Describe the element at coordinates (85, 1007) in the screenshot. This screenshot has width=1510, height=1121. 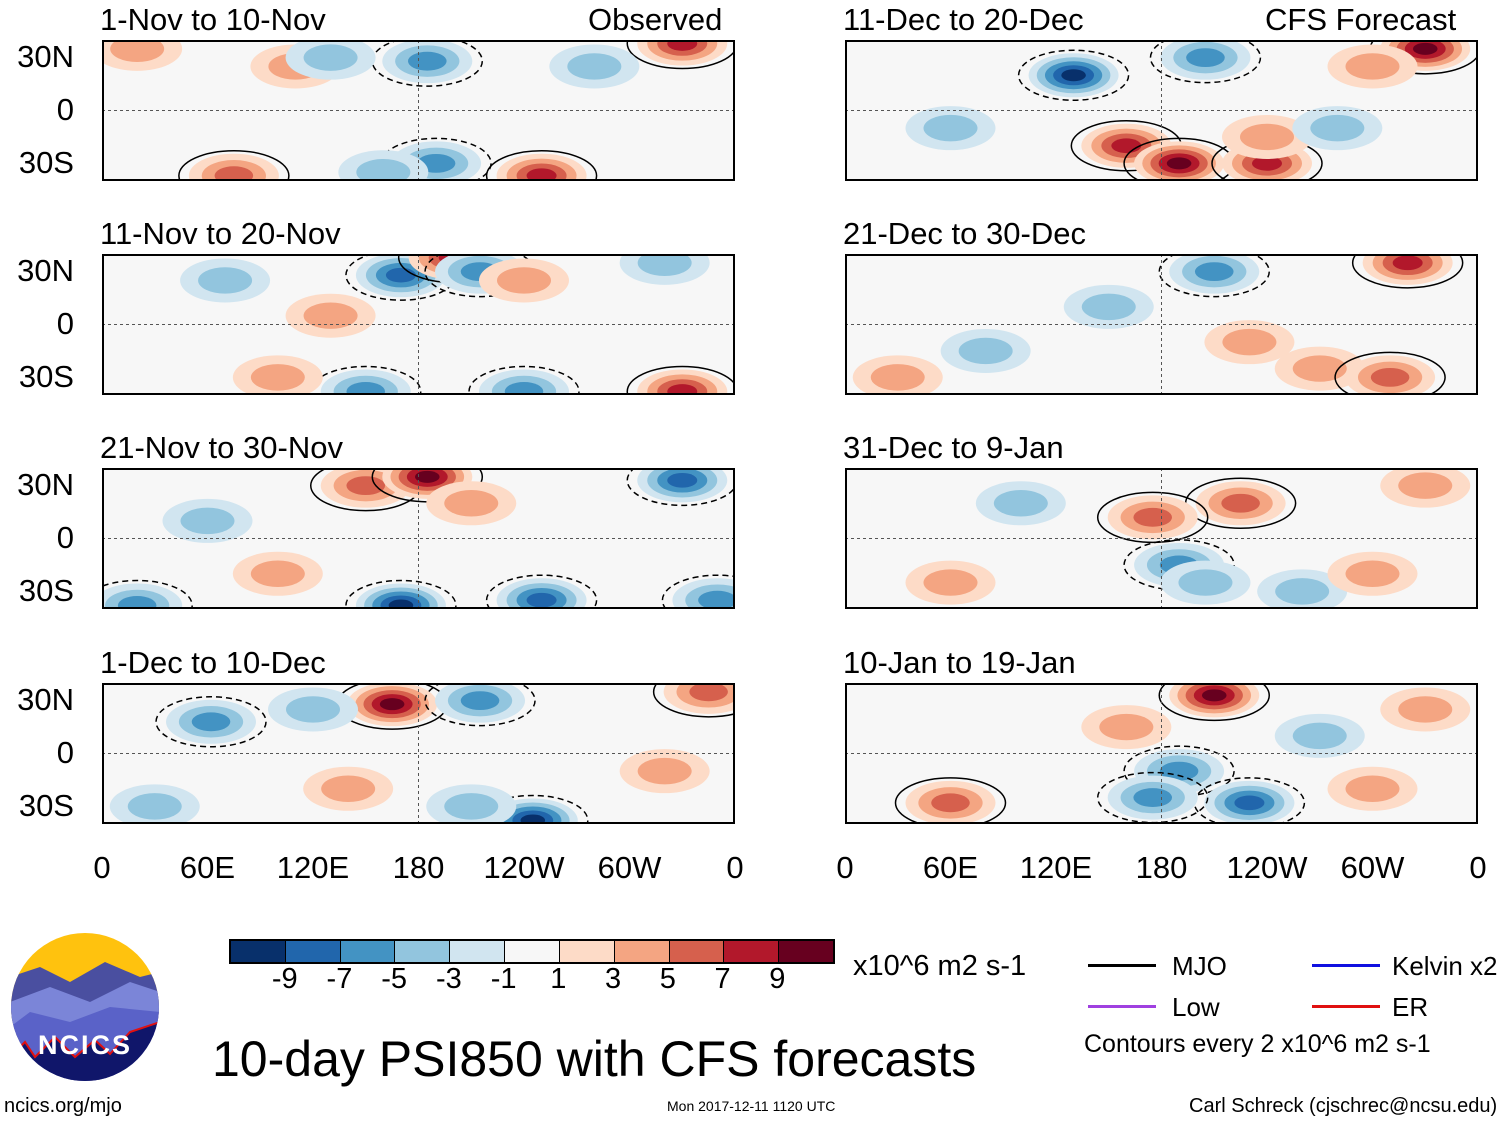
I see `ncics-logo: NCICS` at that location.